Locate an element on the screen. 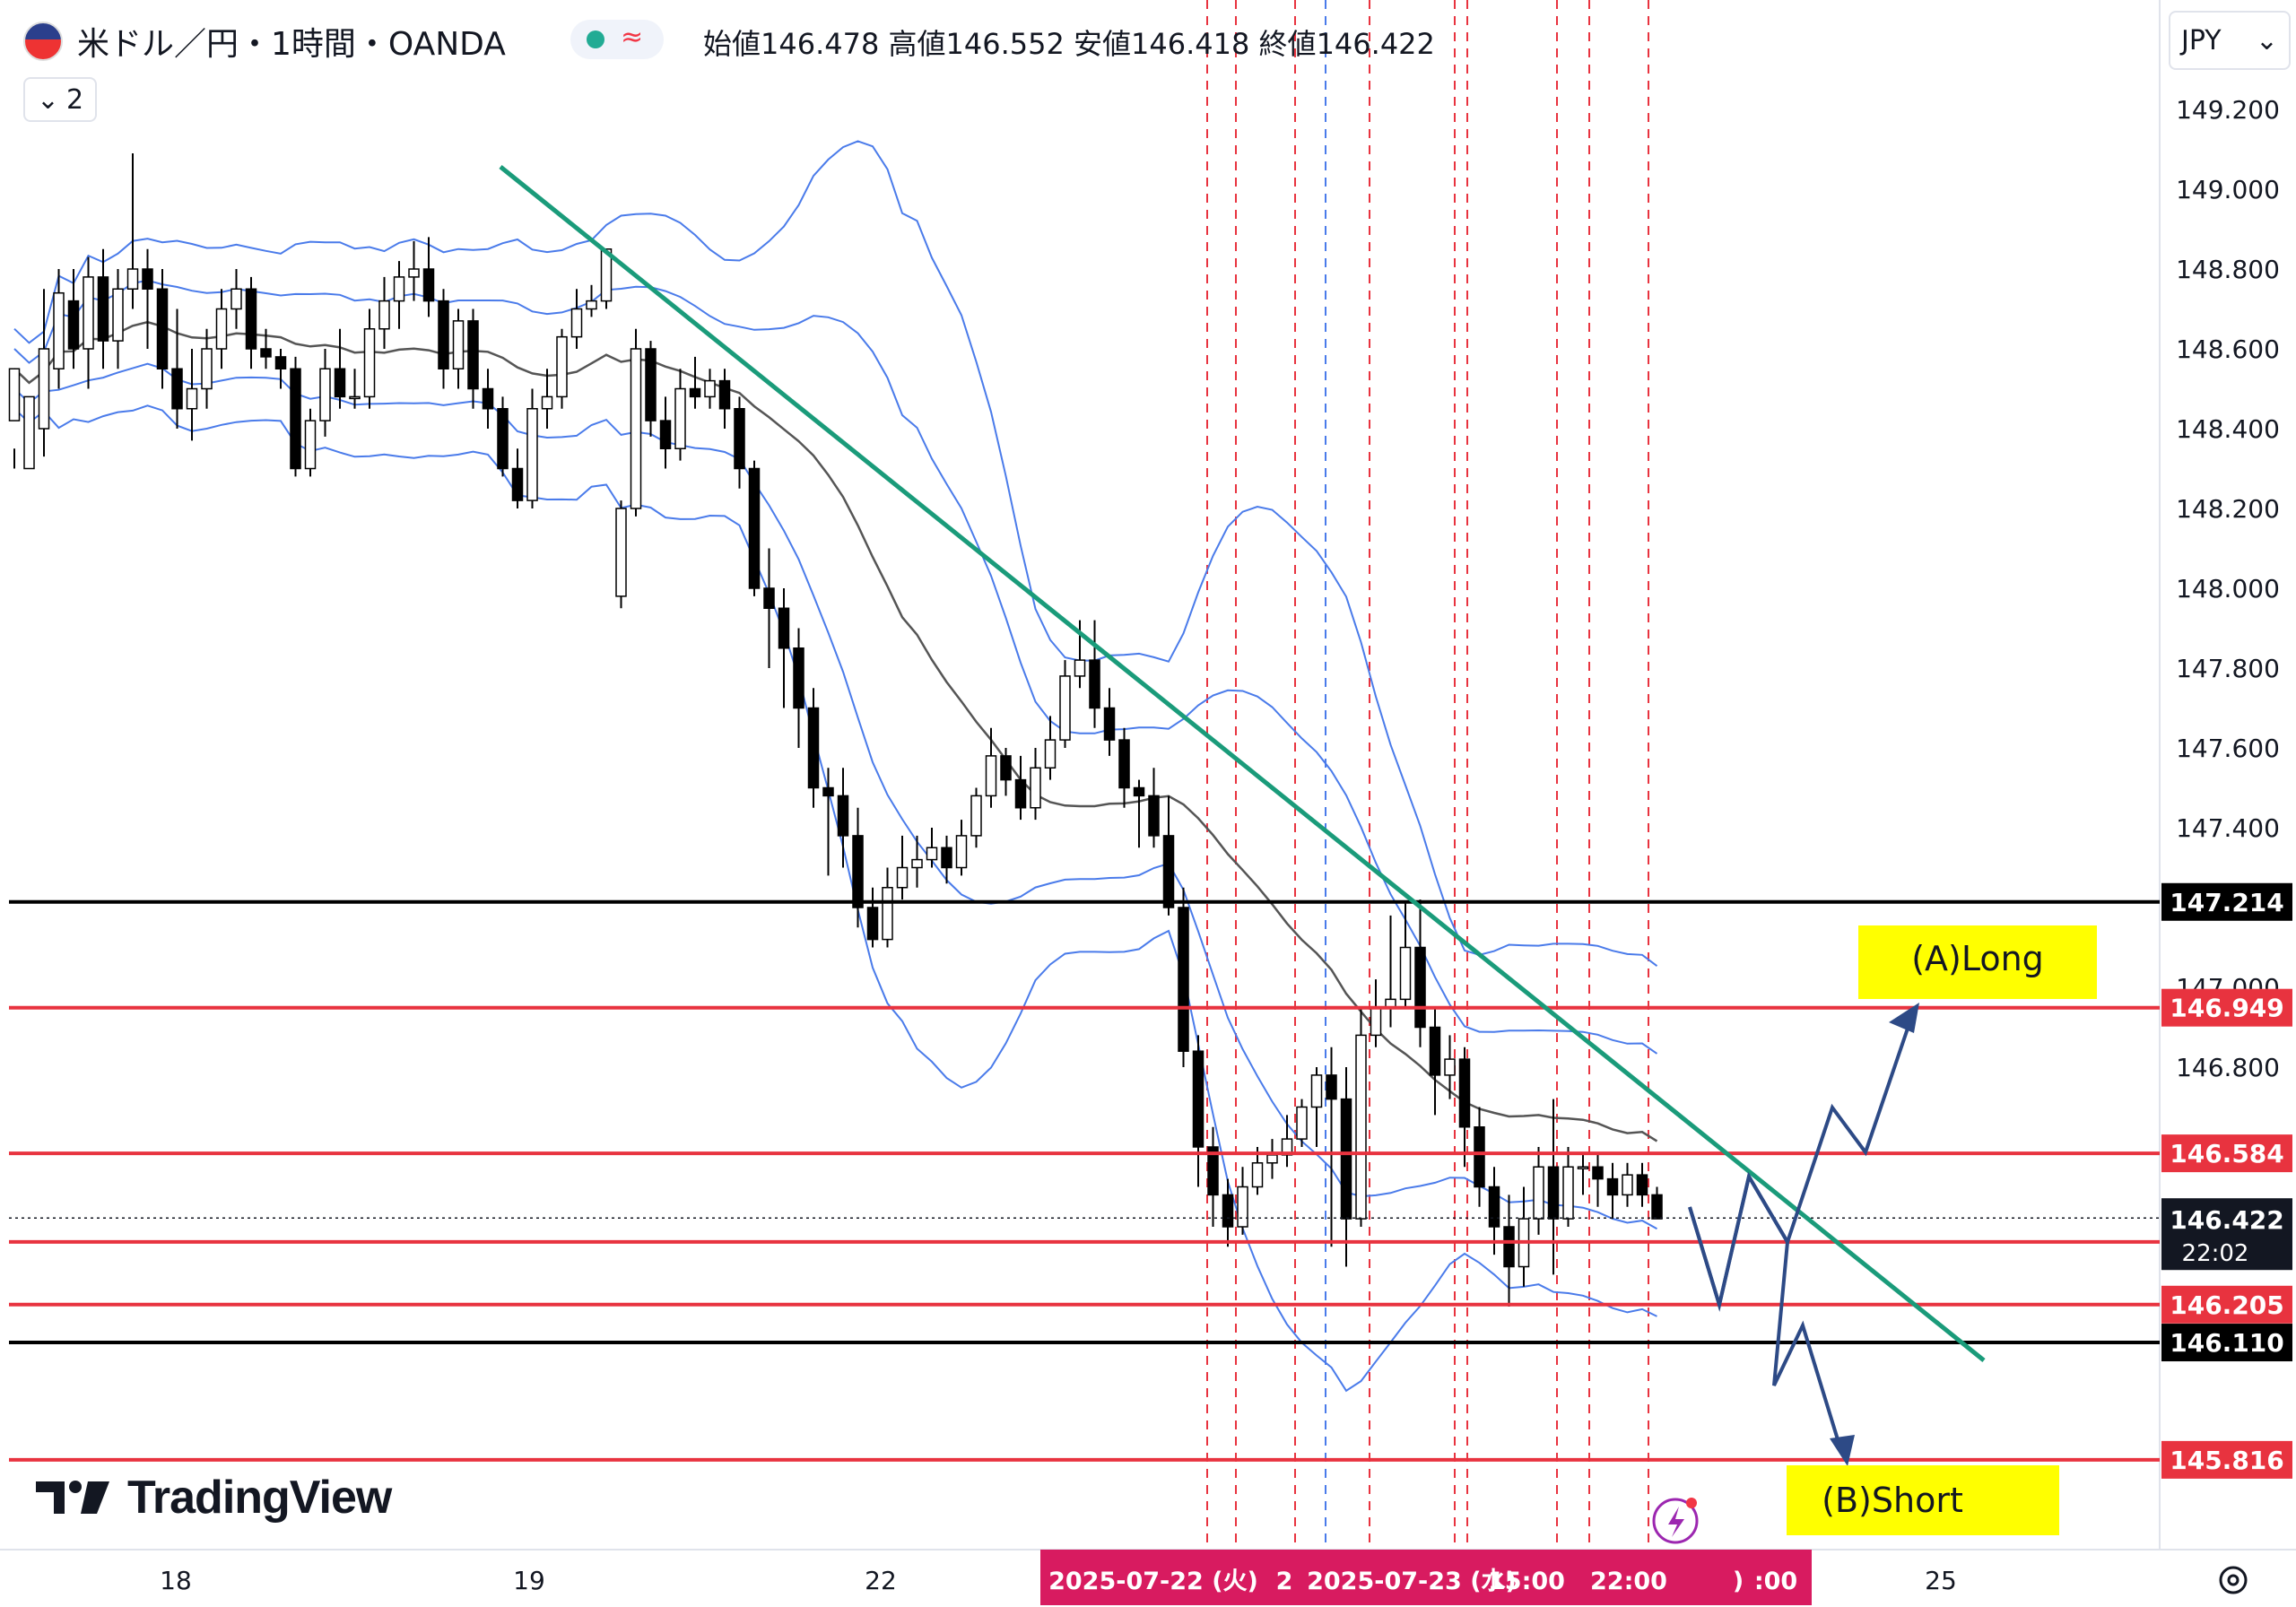  market-status-pill: ≈ is located at coordinates (617, 40).